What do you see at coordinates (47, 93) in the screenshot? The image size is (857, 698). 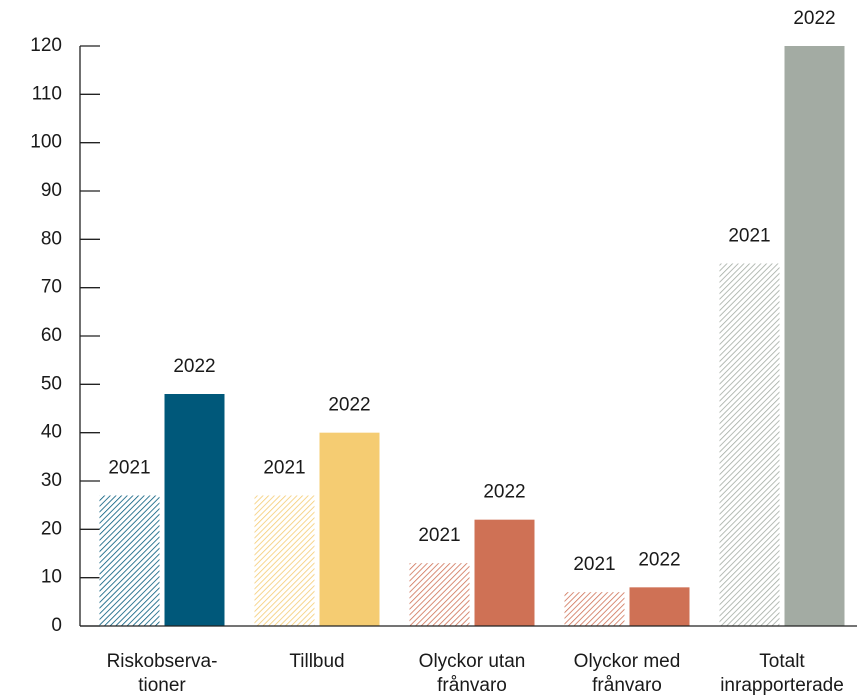 I see `y-tick-label: 110` at bounding box center [47, 93].